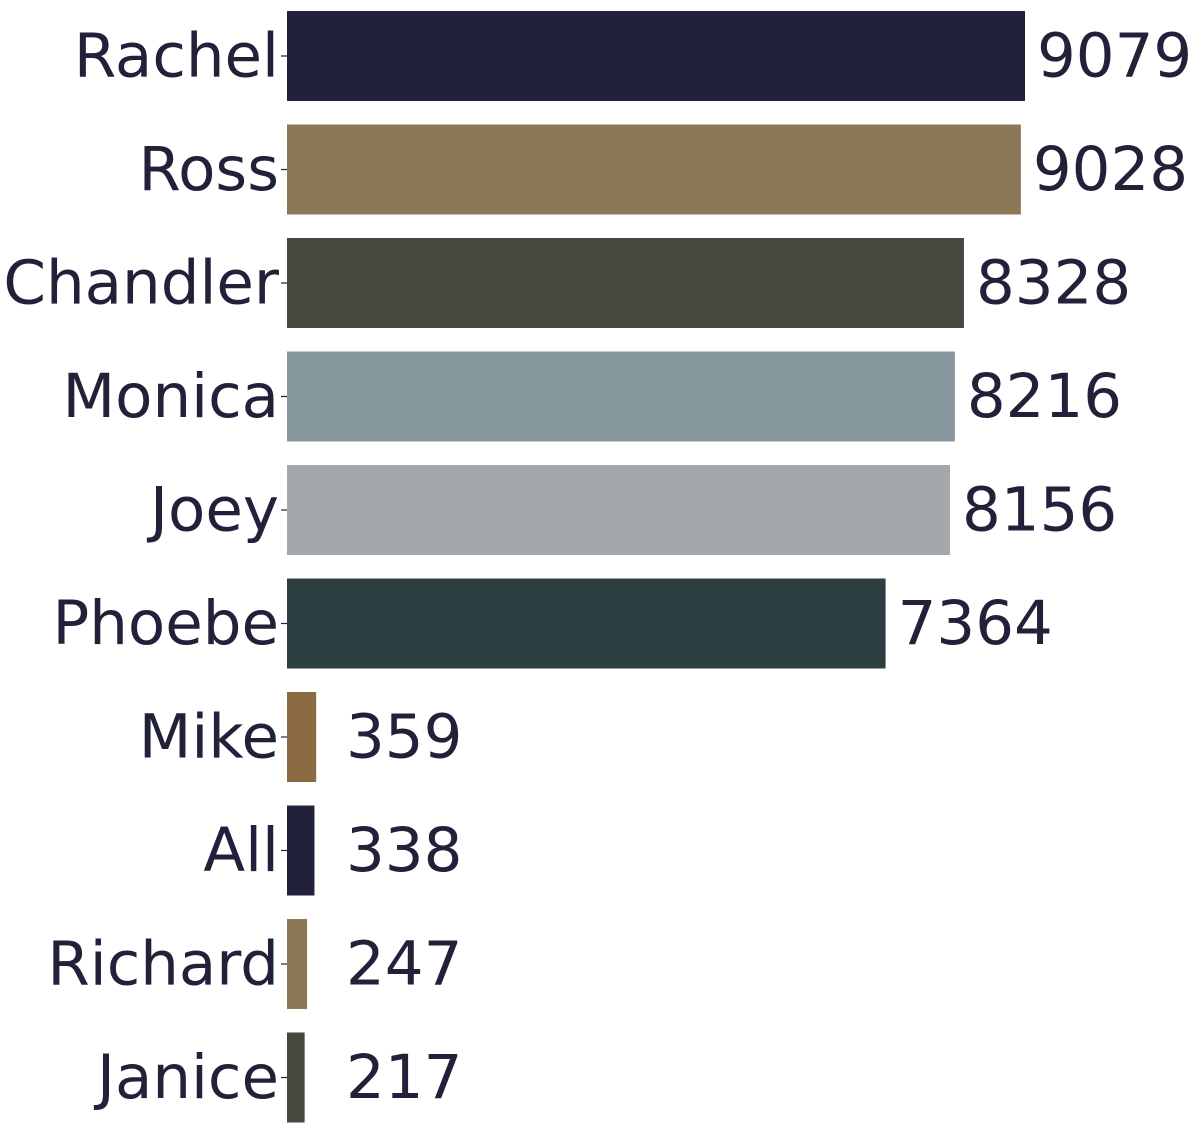 The height and width of the screenshot is (1132, 1193). I want to click on bar-phoebe, so click(586, 623).